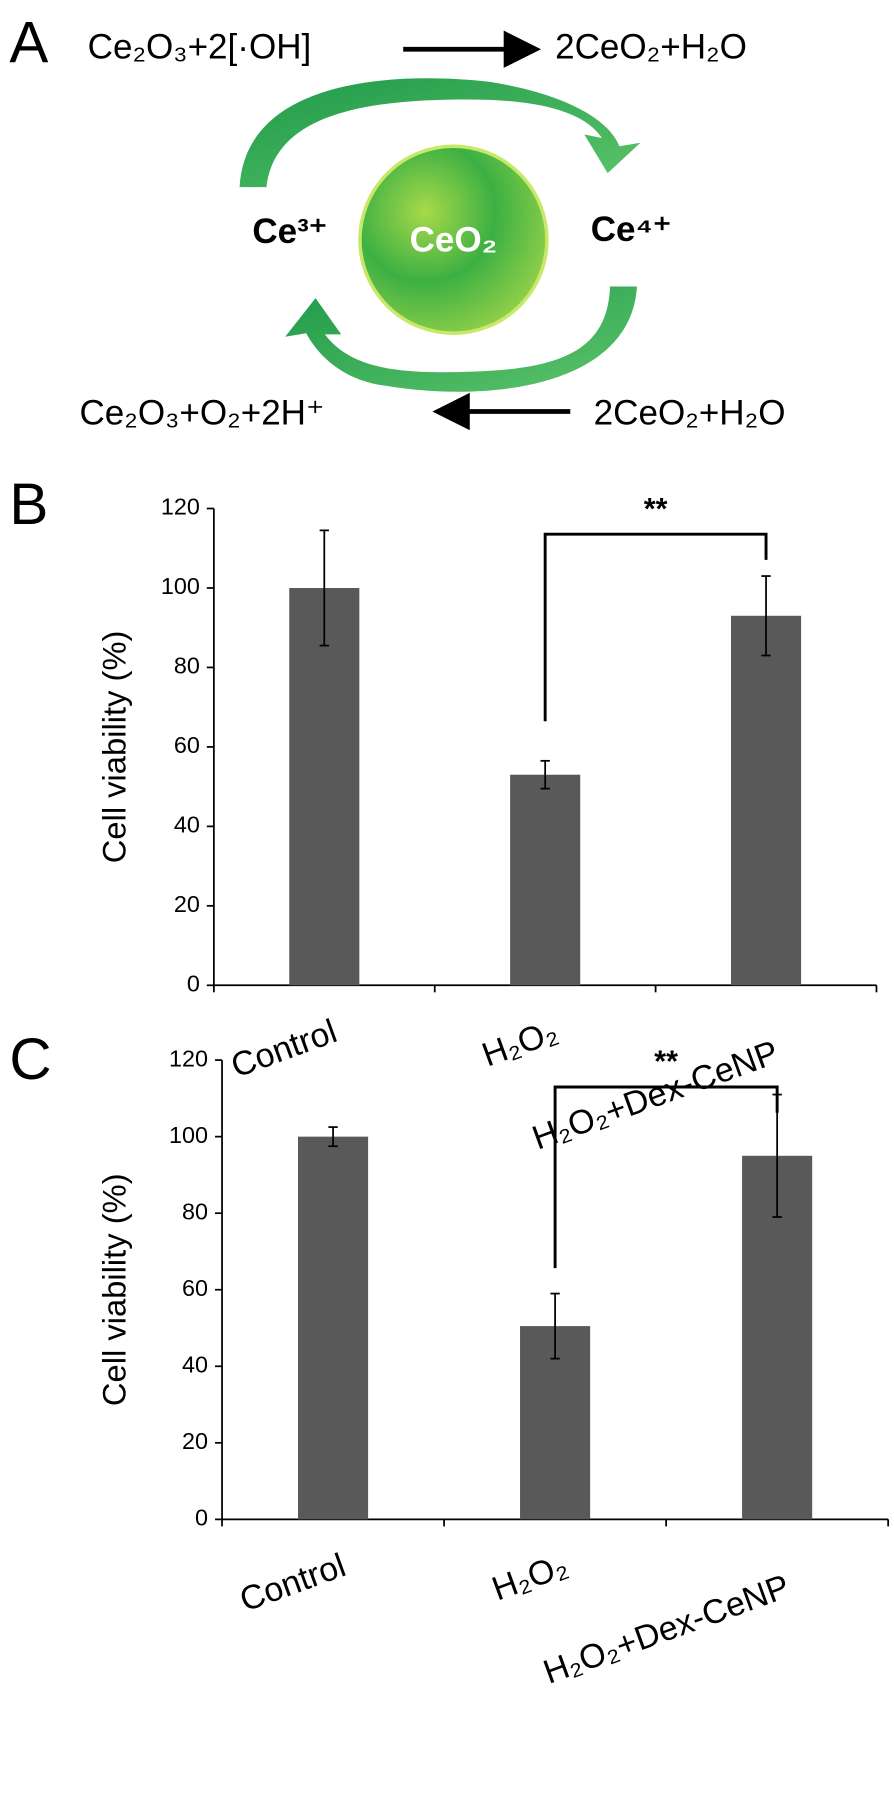  I want to click on panel-label: A, so click(28, 42).